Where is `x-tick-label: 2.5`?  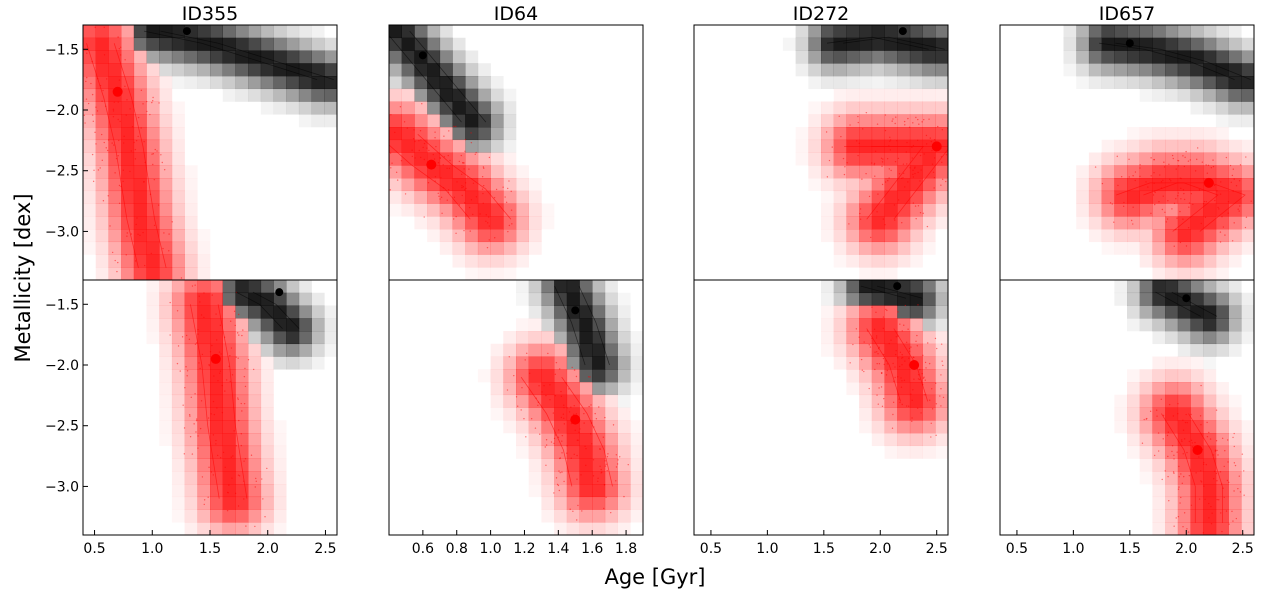 x-tick-label: 2.5 is located at coordinates (325, 549).